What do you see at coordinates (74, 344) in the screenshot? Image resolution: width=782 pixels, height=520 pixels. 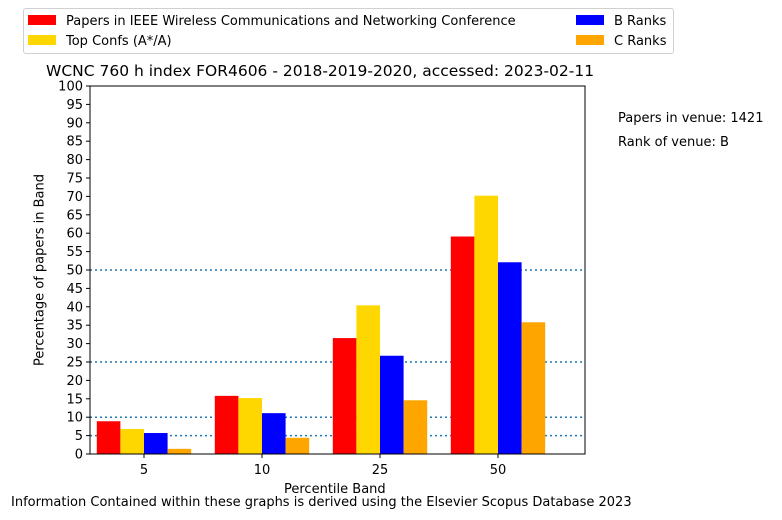 I see `y-tick-label-30: 30` at bounding box center [74, 344].